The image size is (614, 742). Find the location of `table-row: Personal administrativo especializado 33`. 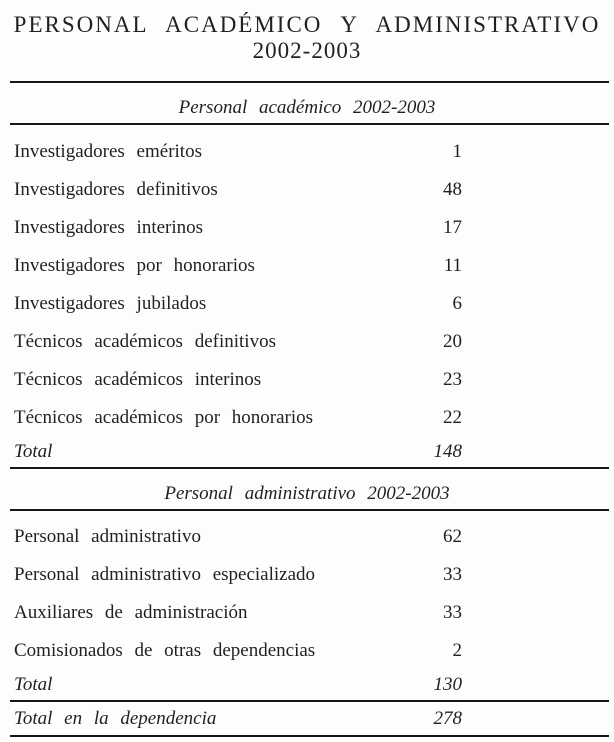

table-row: Personal administrativo especializado 33 is located at coordinates (307, 575).